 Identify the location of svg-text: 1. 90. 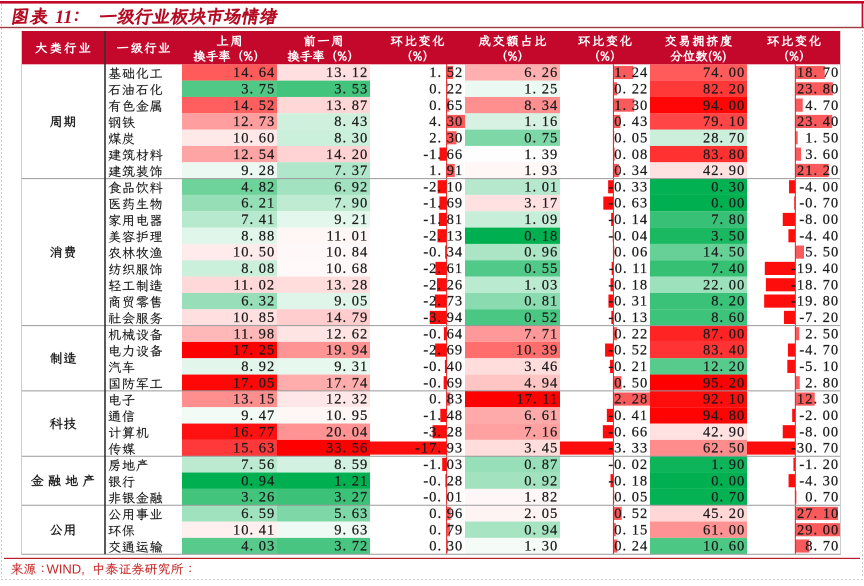
(728, 465).